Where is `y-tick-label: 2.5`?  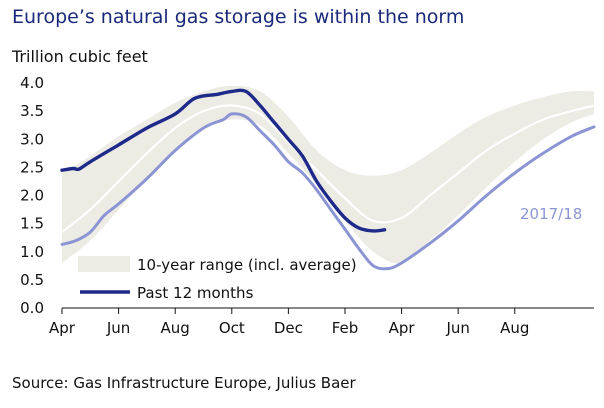
y-tick-label: 2.5 is located at coordinates (32, 167).